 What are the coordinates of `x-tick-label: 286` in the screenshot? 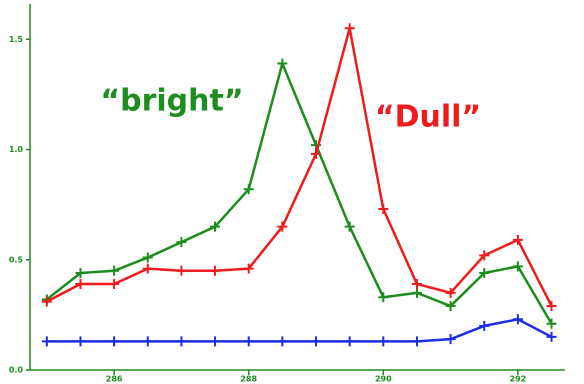 It's located at (114, 379).